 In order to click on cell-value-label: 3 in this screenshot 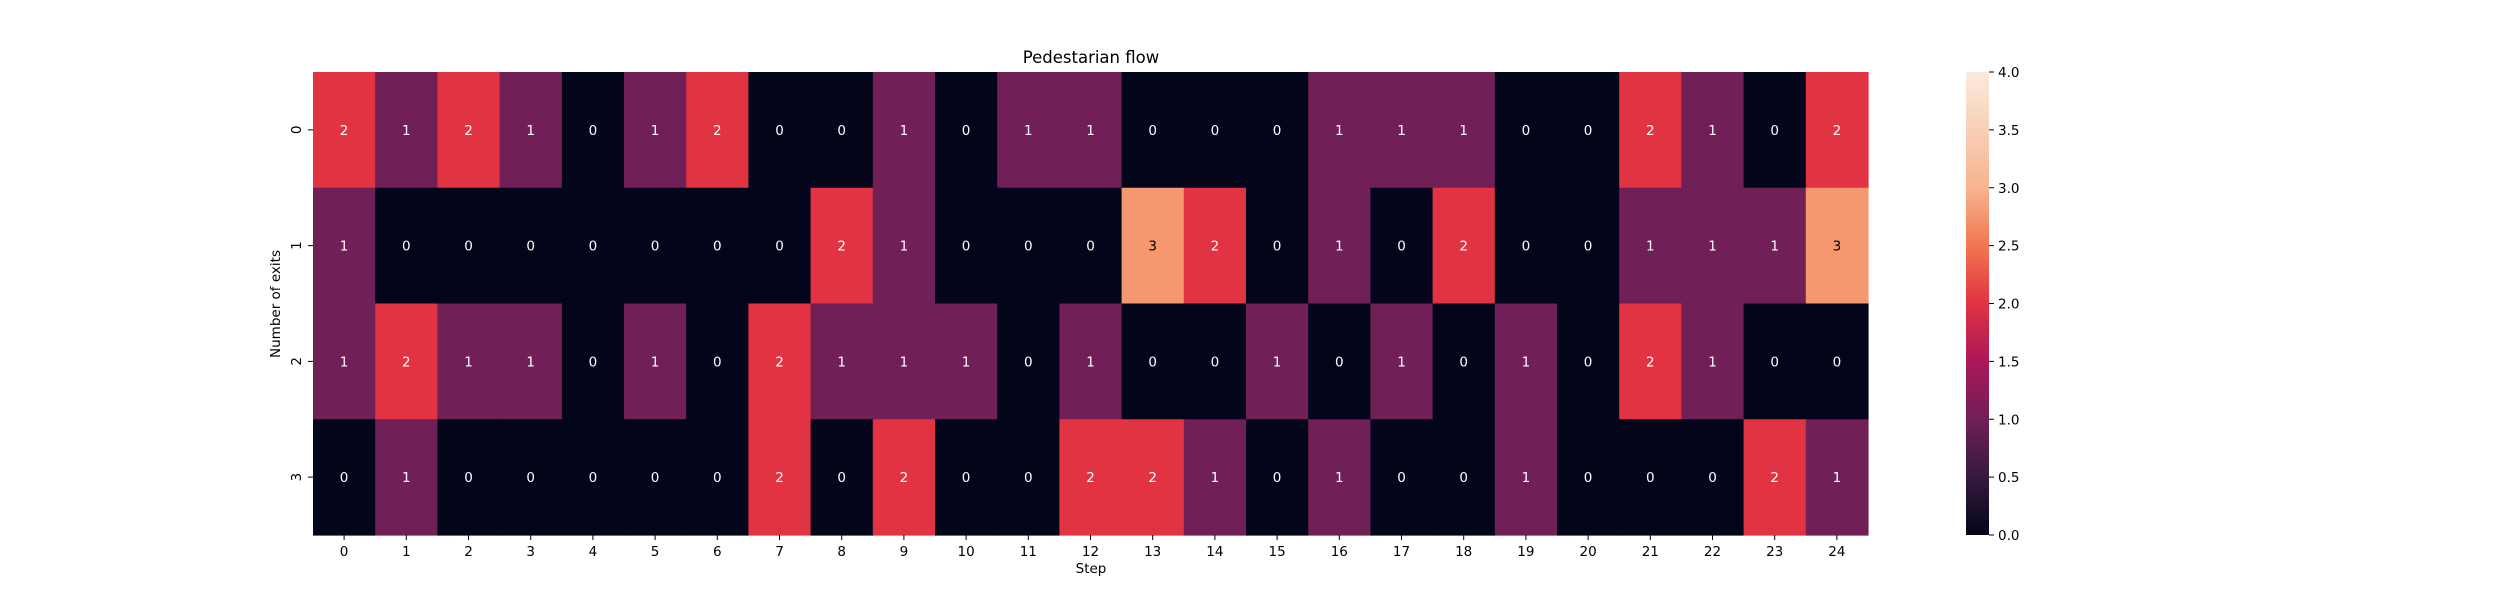, I will do `click(1152, 247)`.